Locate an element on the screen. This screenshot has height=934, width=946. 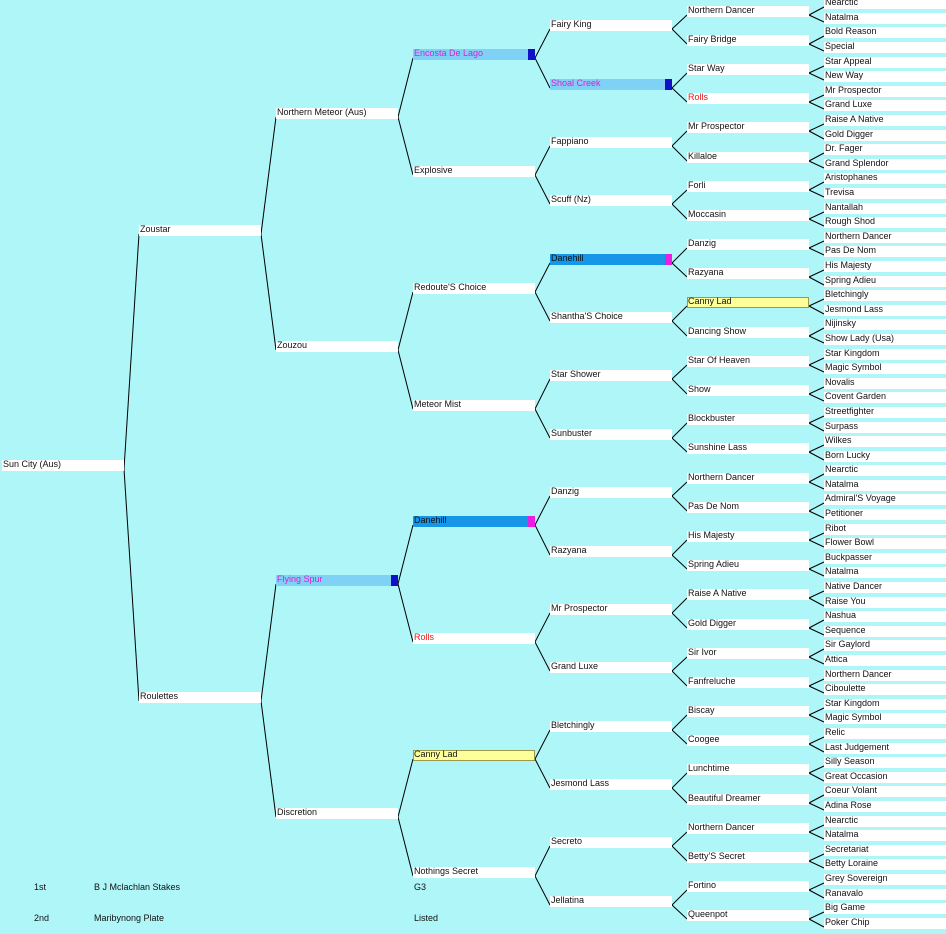
pedigree-name-g4-0: Fairy King is located at coordinates (571, 24).